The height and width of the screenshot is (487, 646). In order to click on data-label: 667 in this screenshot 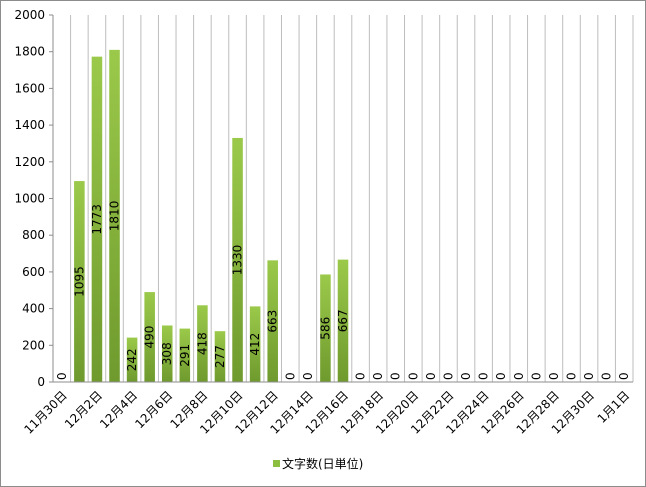, I will do `click(343, 320)`.